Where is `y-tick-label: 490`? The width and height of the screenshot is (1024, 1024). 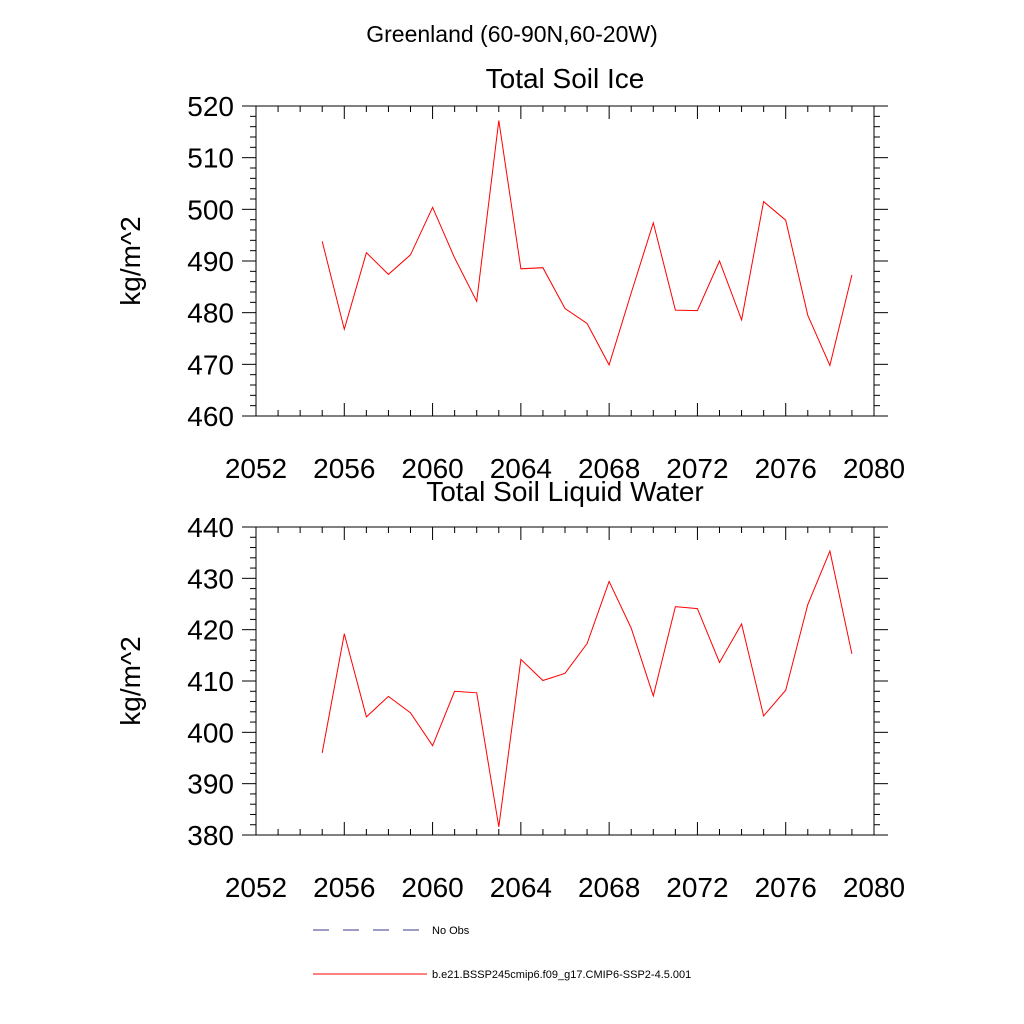
y-tick-label: 490 is located at coordinates (210, 261).